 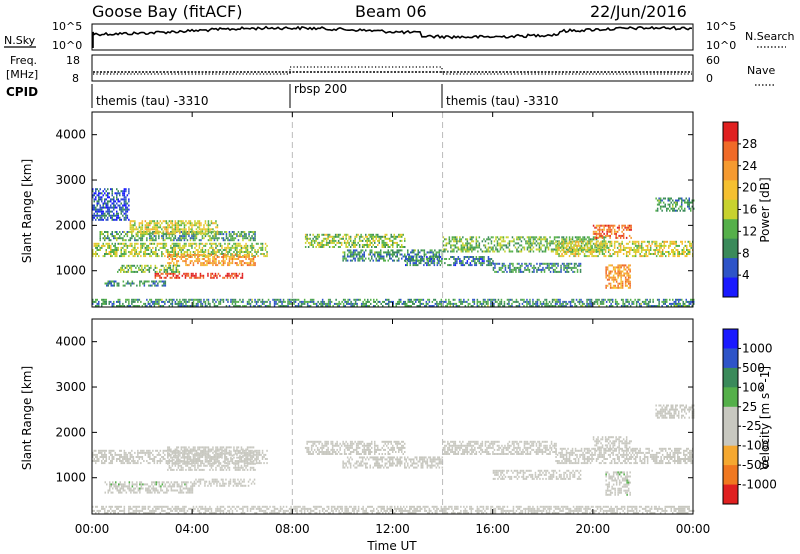 I want to click on echo-band, so click(x=449, y=261).